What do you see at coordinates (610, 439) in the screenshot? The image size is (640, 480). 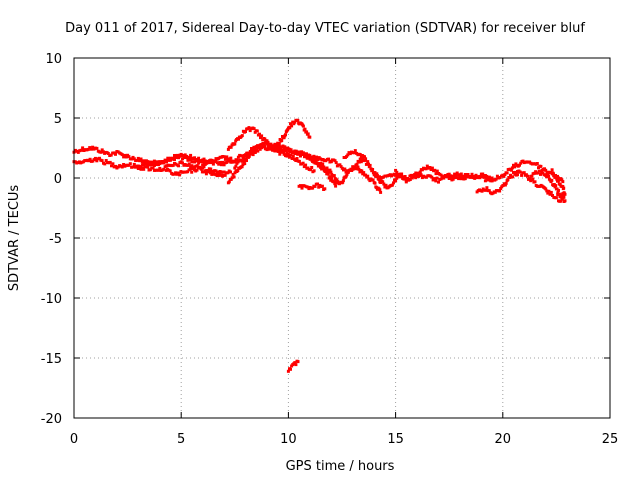 I see `x-tick-label: 25` at bounding box center [610, 439].